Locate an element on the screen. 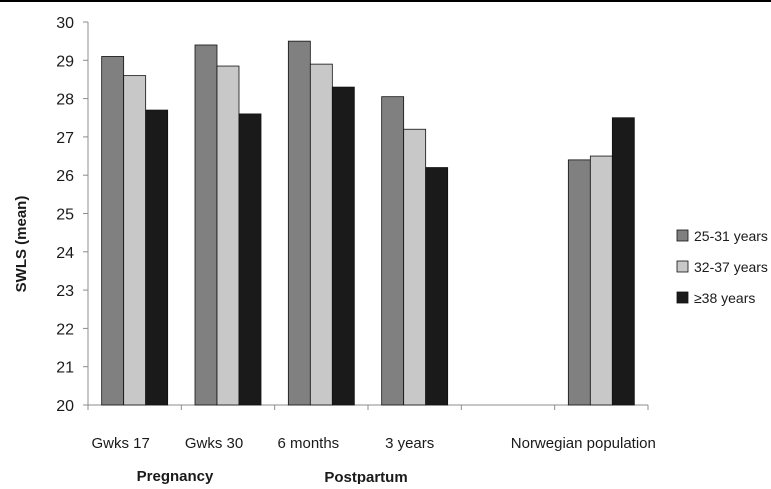 This screenshot has height=489, width=771. x-tick-label: 6 months is located at coordinates (308, 443).